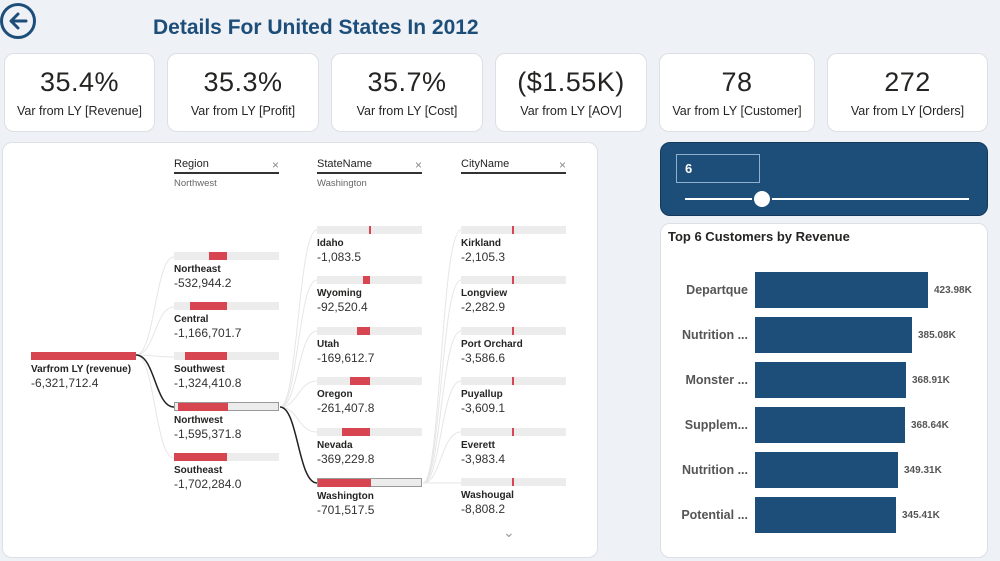  What do you see at coordinates (208, 484) in the screenshot?
I see `node-value: -1,702,284.0` at bounding box center [208, 484].